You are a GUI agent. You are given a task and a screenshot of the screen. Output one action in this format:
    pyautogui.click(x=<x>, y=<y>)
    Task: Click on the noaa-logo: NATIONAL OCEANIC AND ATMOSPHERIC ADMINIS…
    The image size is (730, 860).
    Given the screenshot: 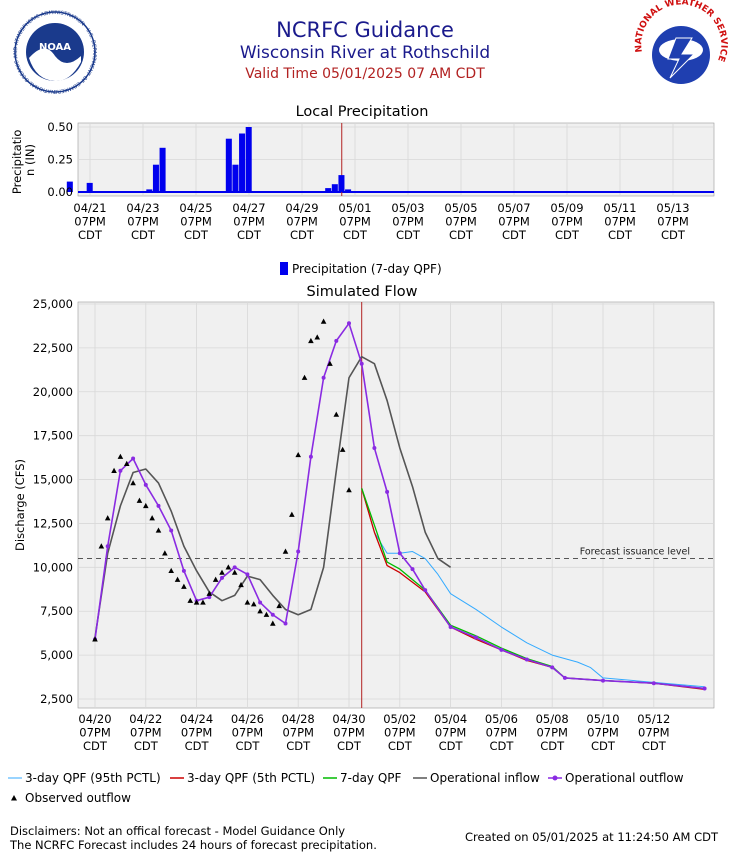 What is the action you would take?
    pyautogui.click(x=48, y=47)
    